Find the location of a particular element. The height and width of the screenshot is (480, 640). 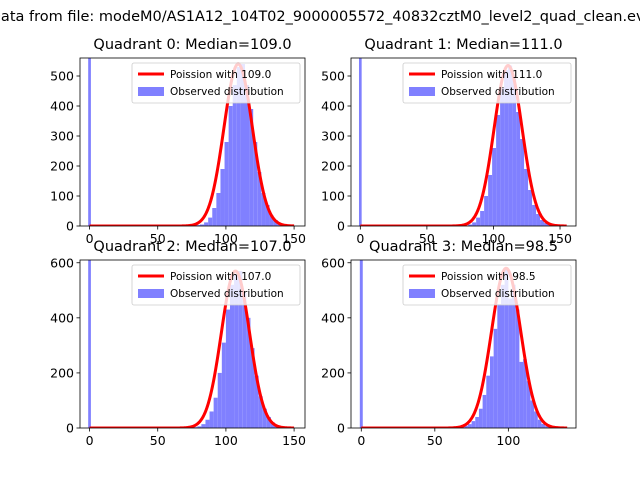

q1-fit-curve is located at coordinates (463, 145).